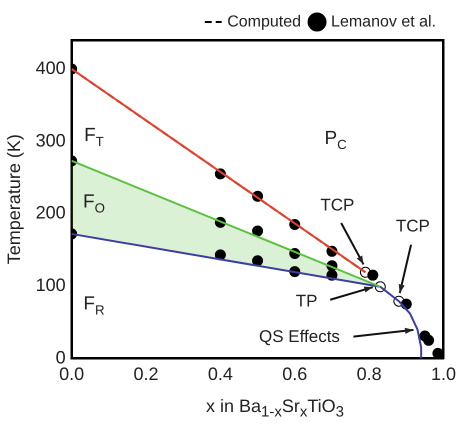 This screenshot has height=436, width=462. Describe the element at coordinates (383, 21) in the screenshot. I see `legend-label: Lemanov et al.` at that location.